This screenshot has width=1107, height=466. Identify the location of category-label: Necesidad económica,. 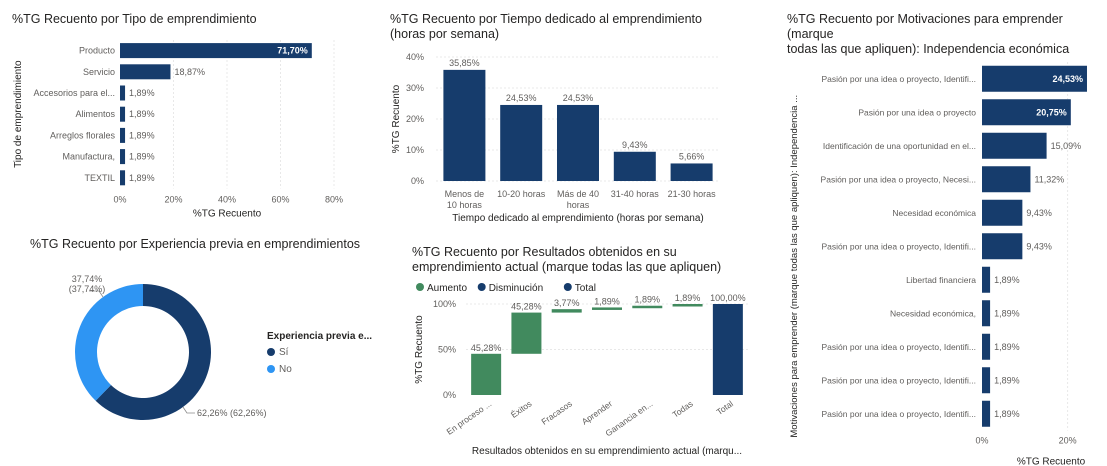
(933, 313).